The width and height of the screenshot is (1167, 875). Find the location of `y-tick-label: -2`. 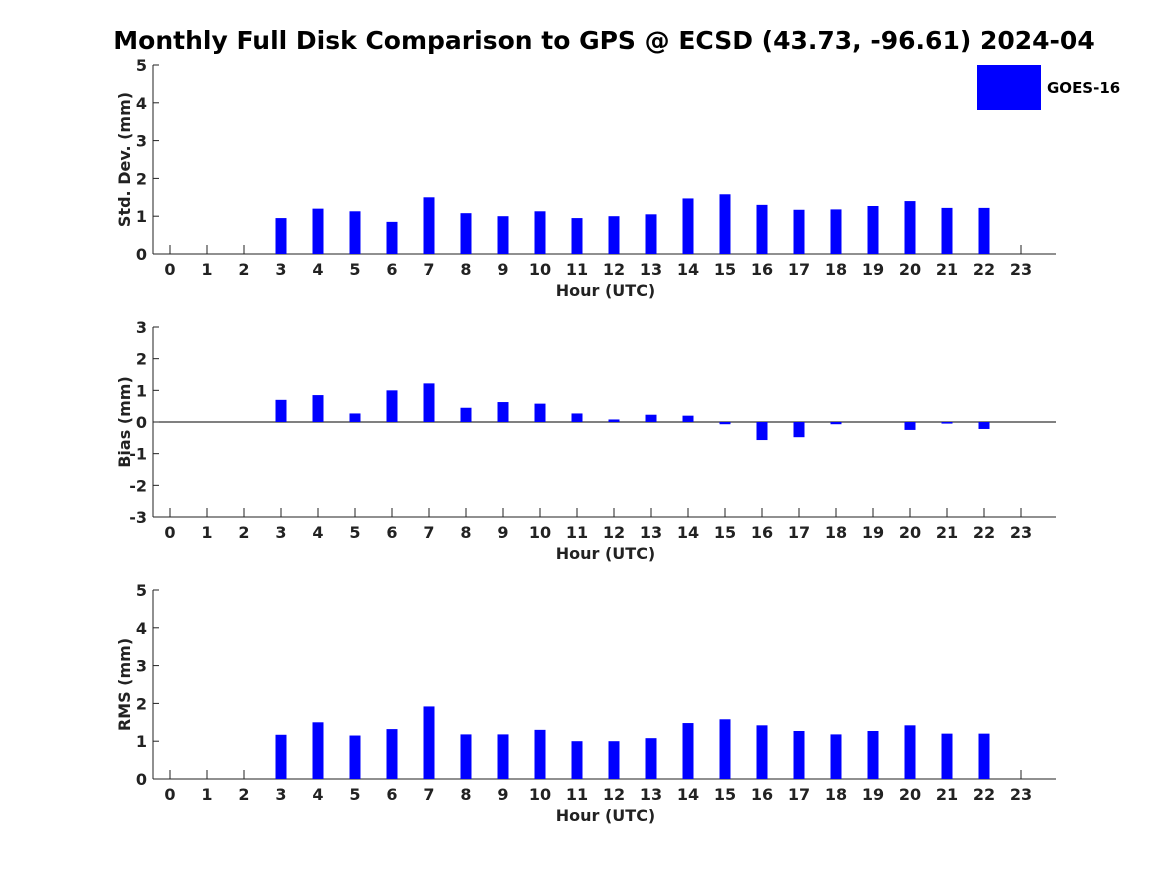

y-tick-label: -2 is located at coordinates (138, 485).